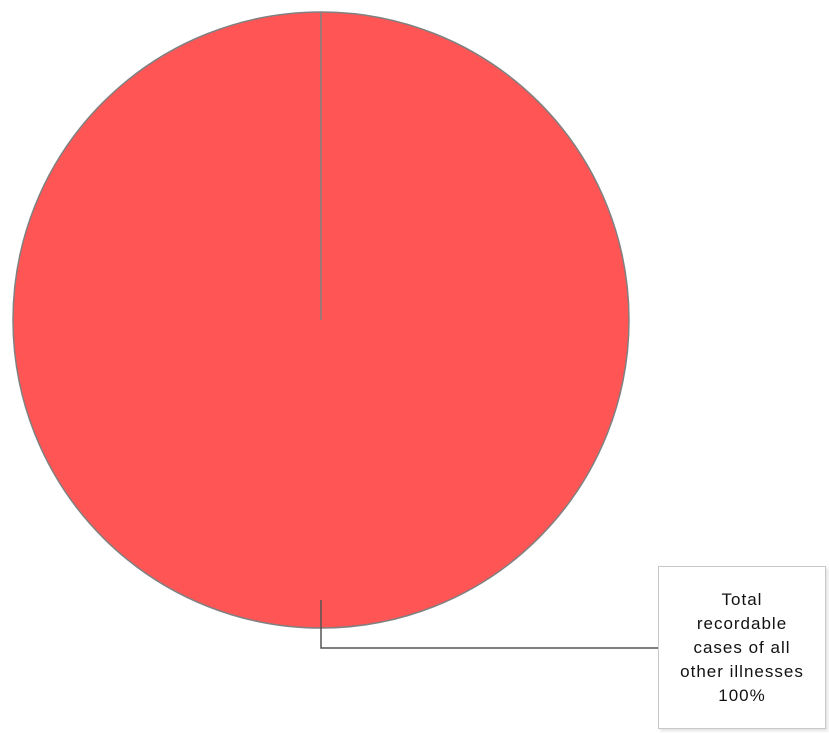 This screenshot has width=829, height=733. What do you see at coordinates (742, 623) in the screenshot?
I see `data-label-line-2: recordable` at bounding box center [742, 623].